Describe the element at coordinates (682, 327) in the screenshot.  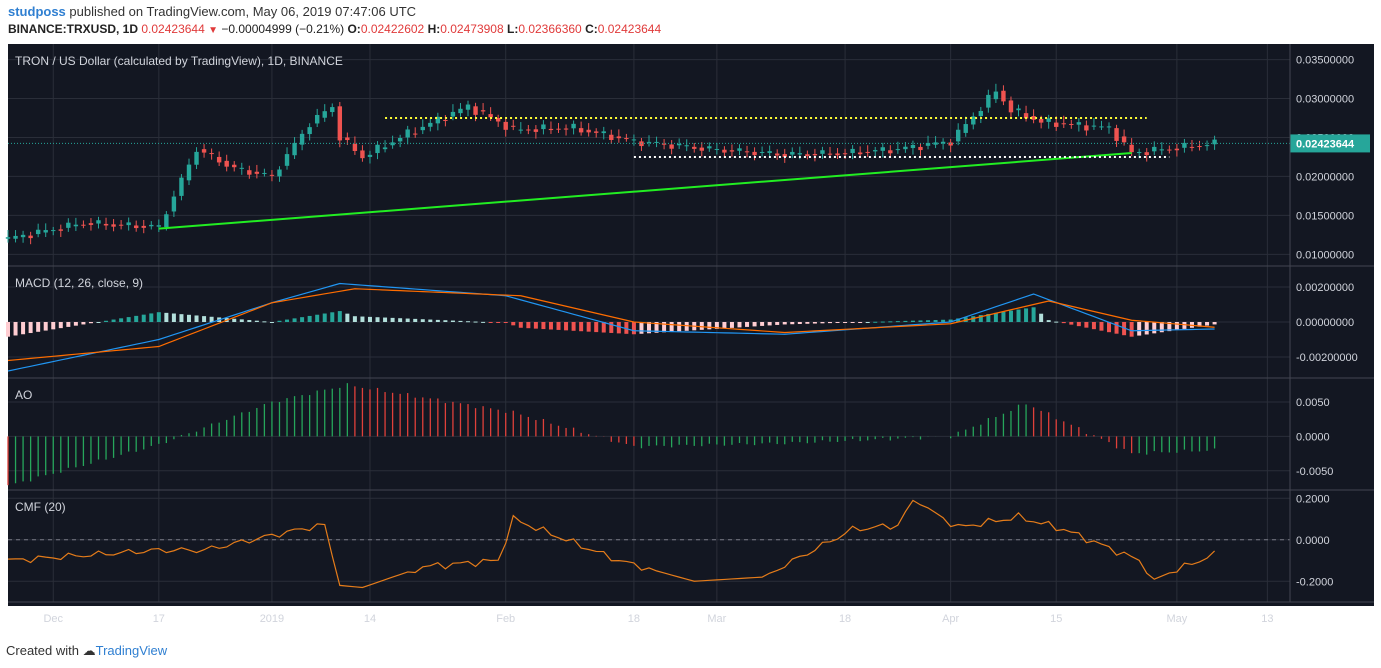
I see `macd-pane: 0.00200000 0.00000000 -0.00200000` at that location.